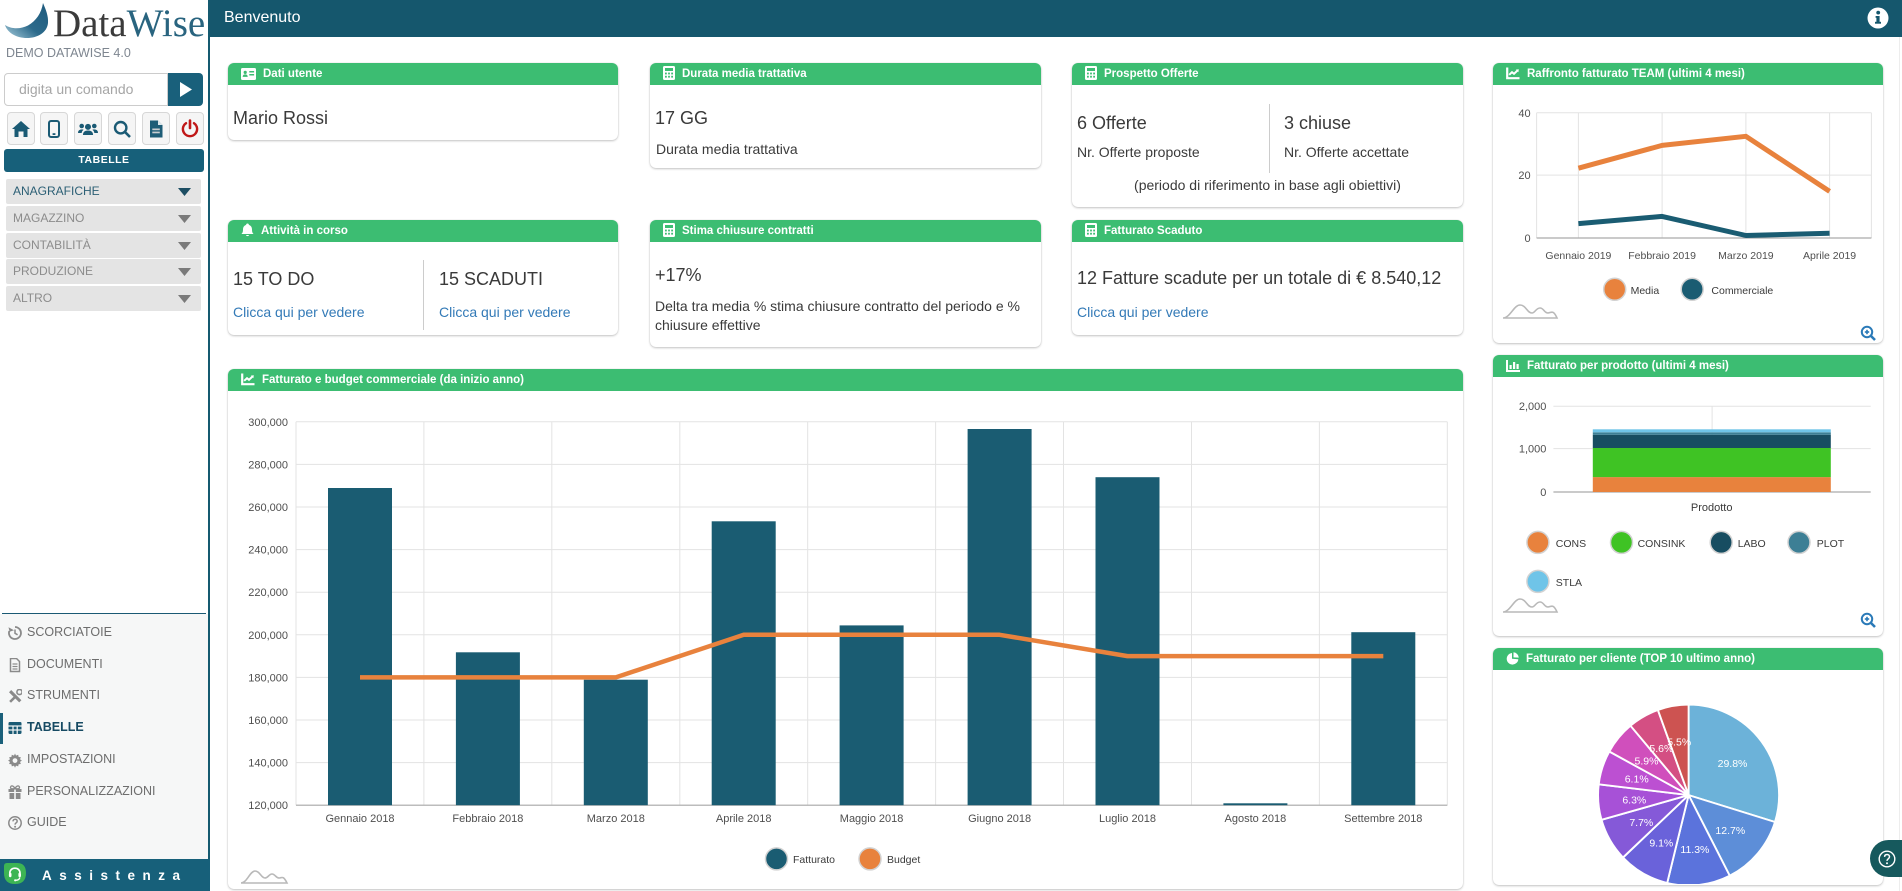  What do you see at coordinates (268, 678) in the screenshot?
I see `svg-text: 180,000` at bounding box center [268, 678].